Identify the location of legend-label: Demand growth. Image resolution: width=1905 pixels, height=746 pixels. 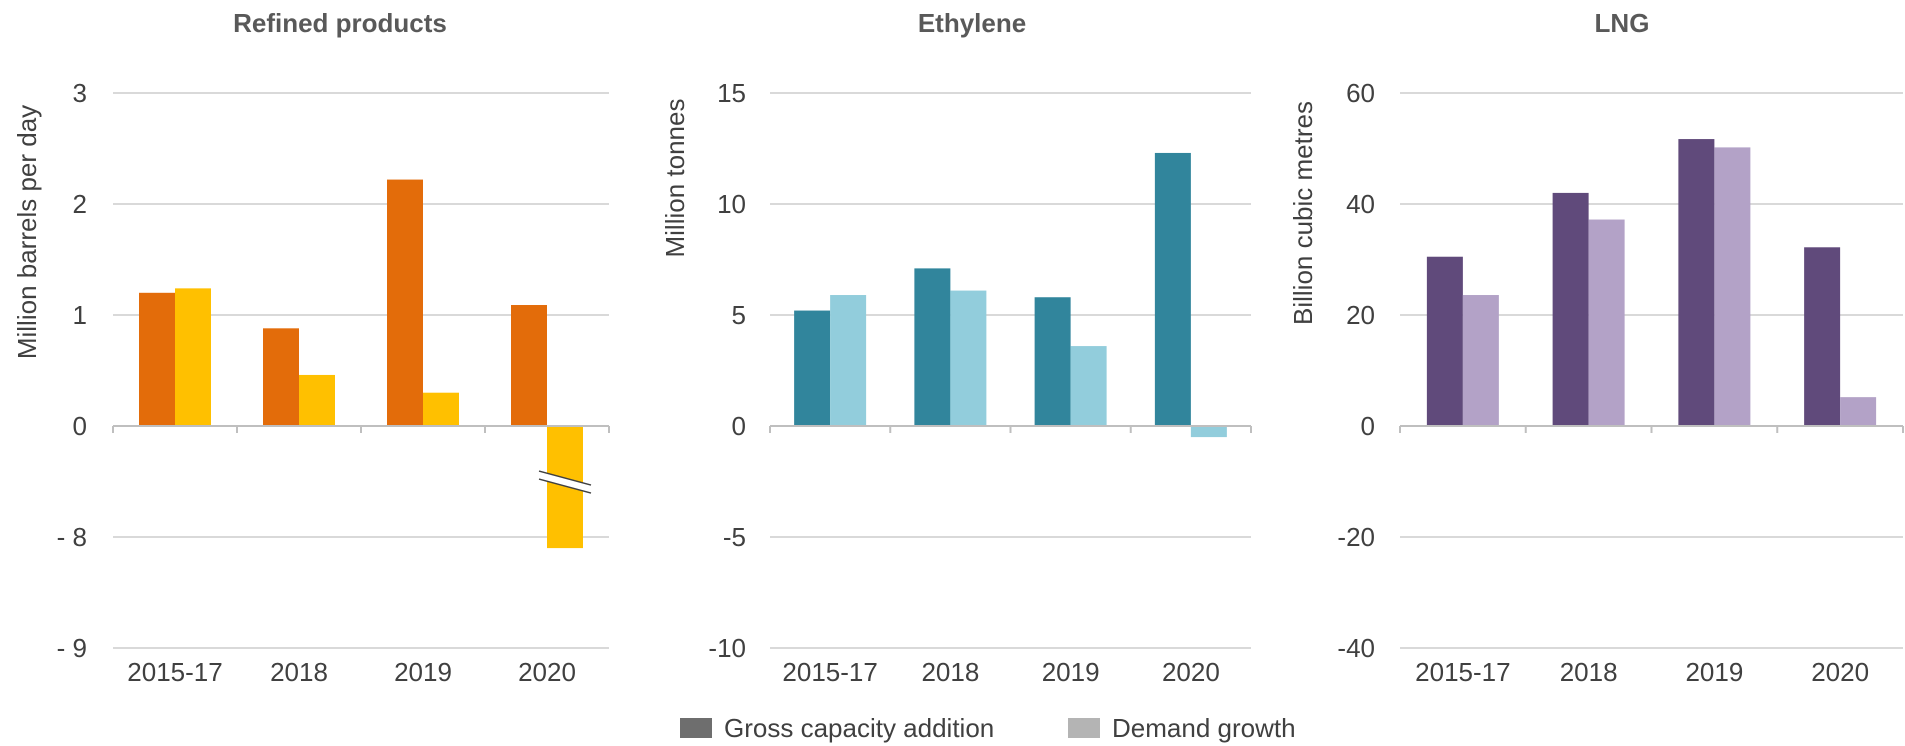
(1204, 728).